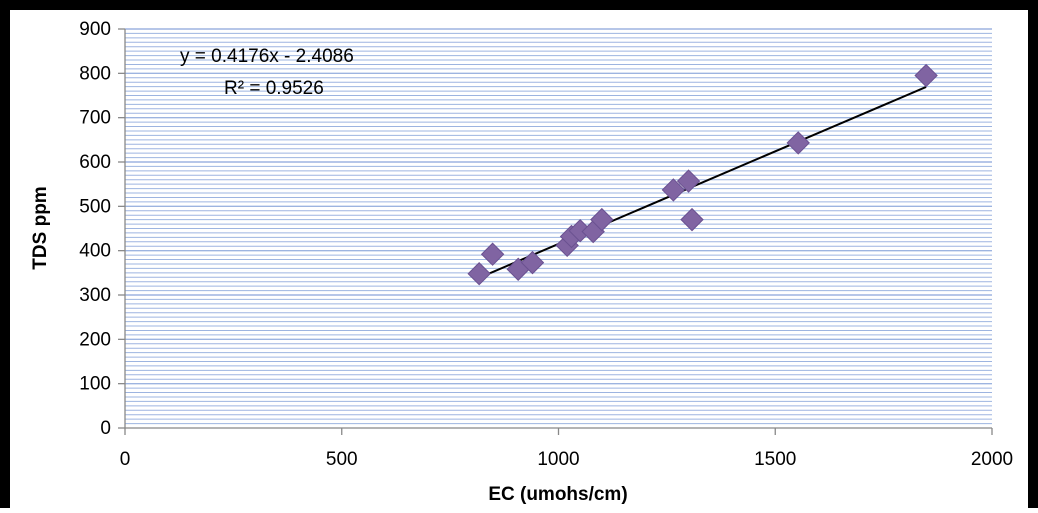 The width and height of the screenshot is (1038, 513). What do you see at coordinates (105, 428) in the screenshot?
I see `y-tick-label: 0` at bounding box center [105, 428].